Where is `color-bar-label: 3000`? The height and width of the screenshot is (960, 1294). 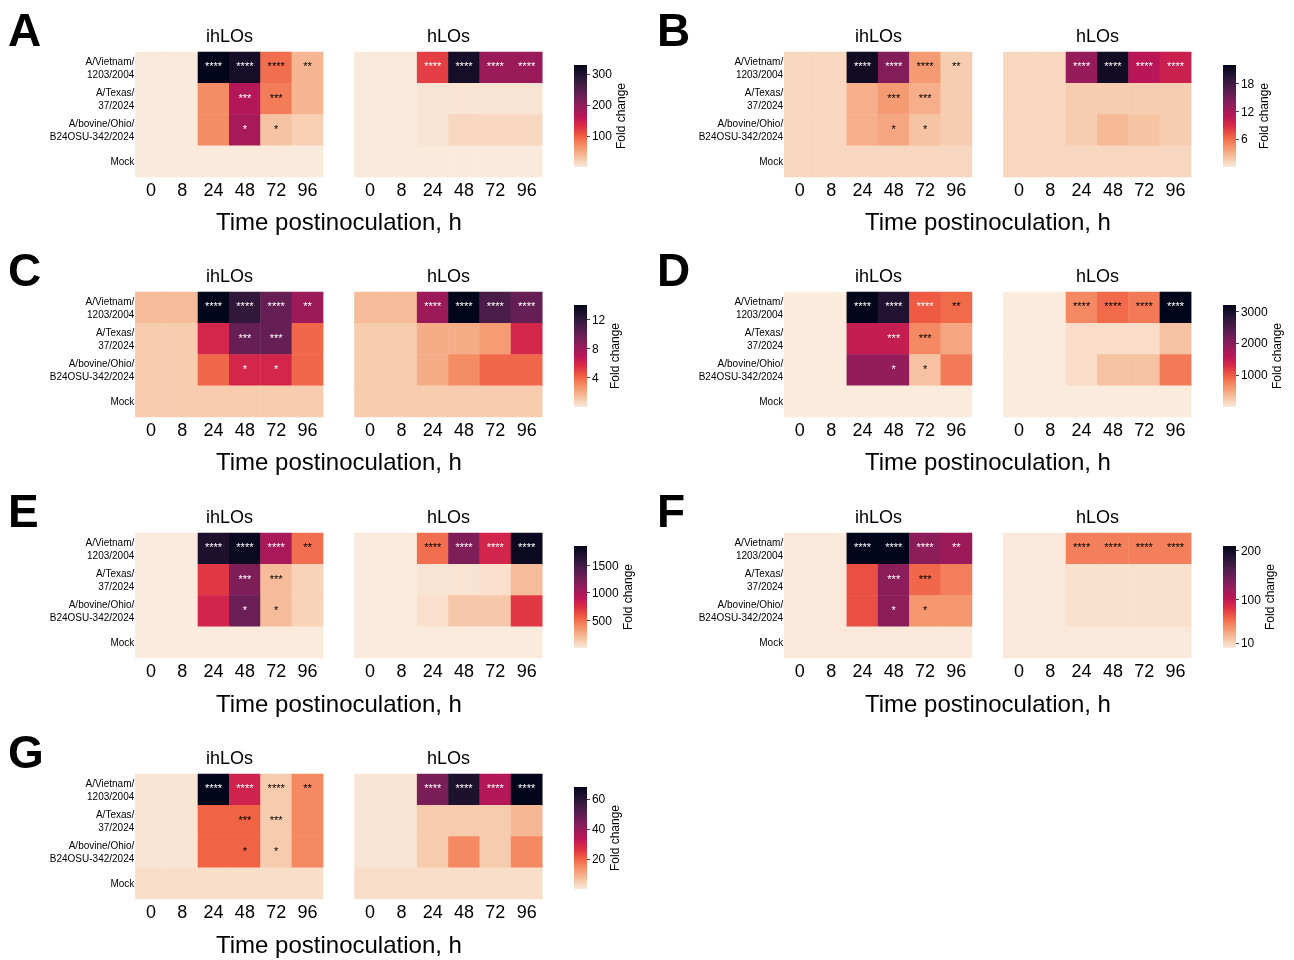
color-bar-label: 3000 is located at coordinates (1254, 311).